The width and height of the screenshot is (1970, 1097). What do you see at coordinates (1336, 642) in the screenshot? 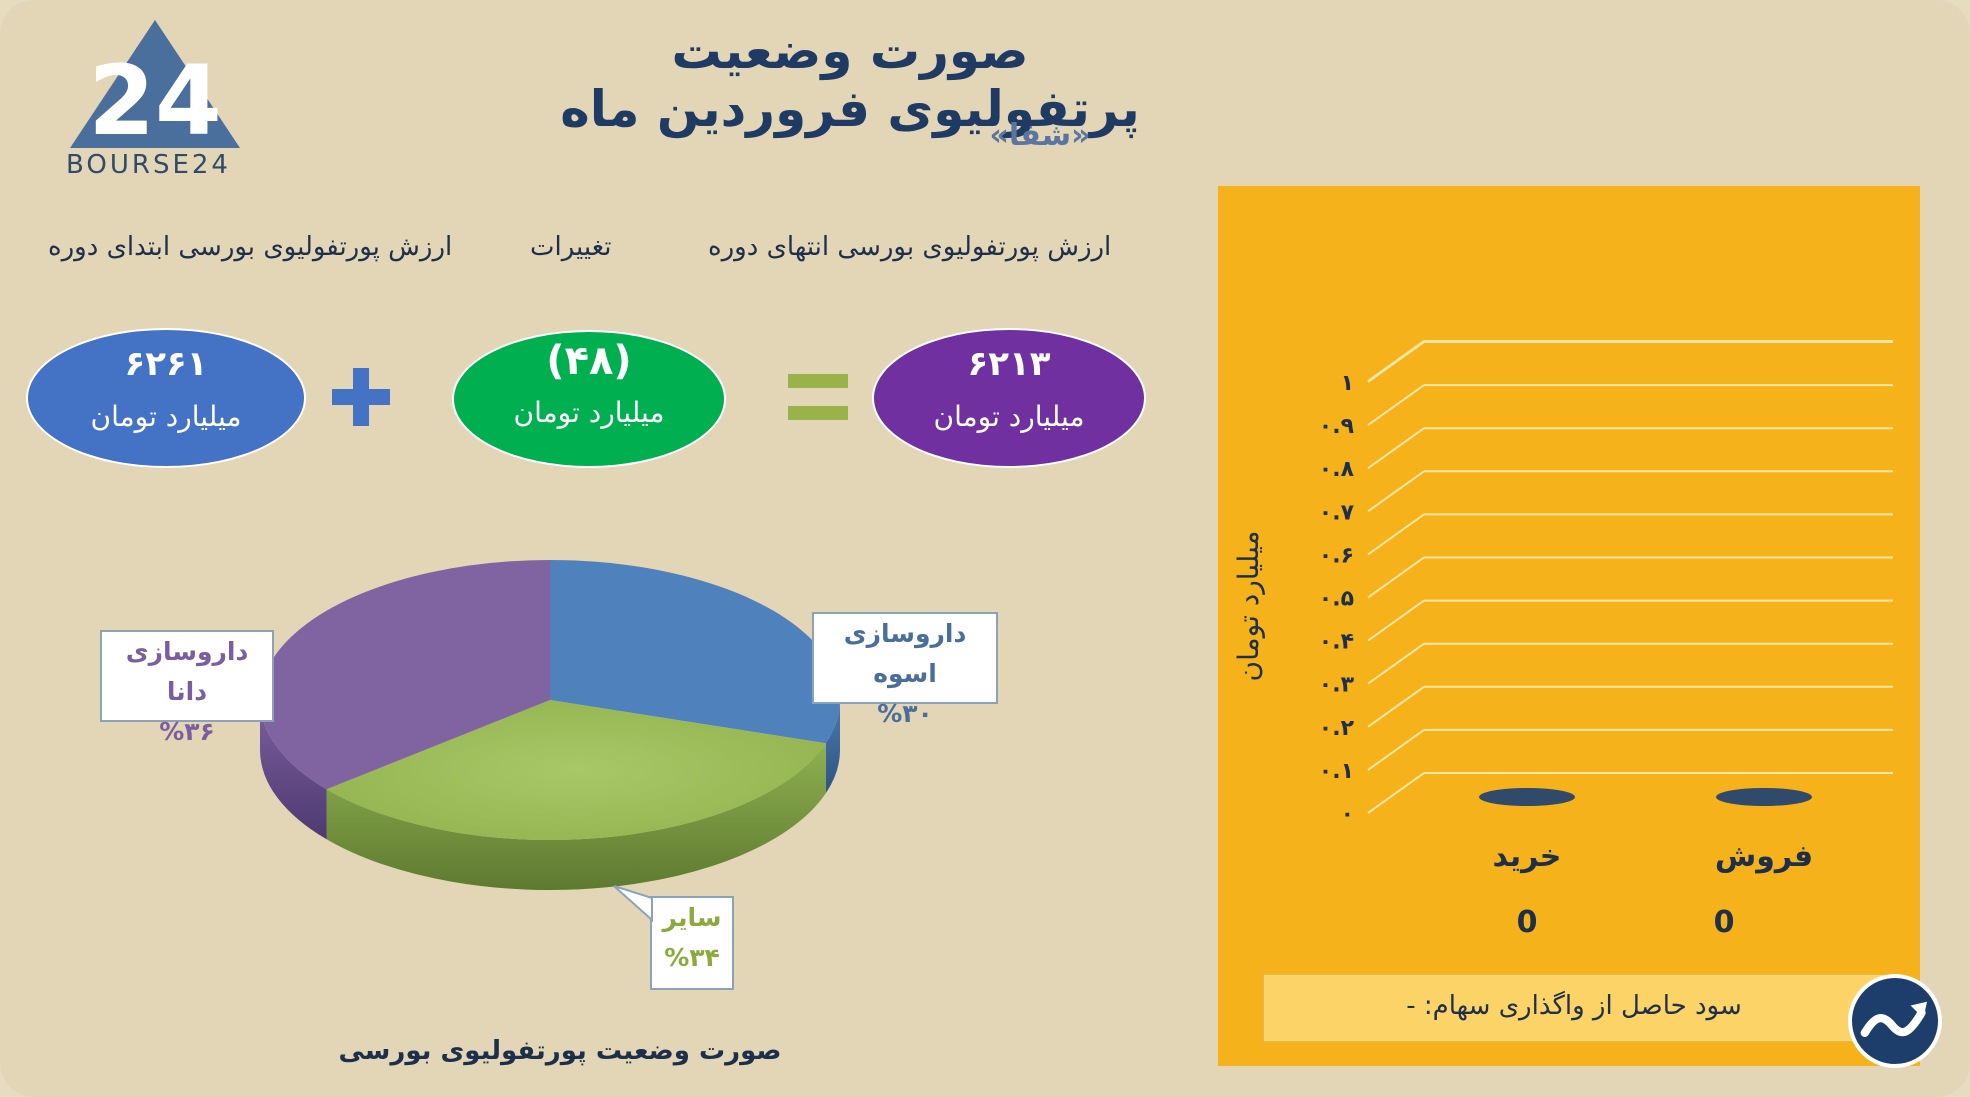
I see `y-tick-label: ۰.۴` at bounding box center [1336, 642].